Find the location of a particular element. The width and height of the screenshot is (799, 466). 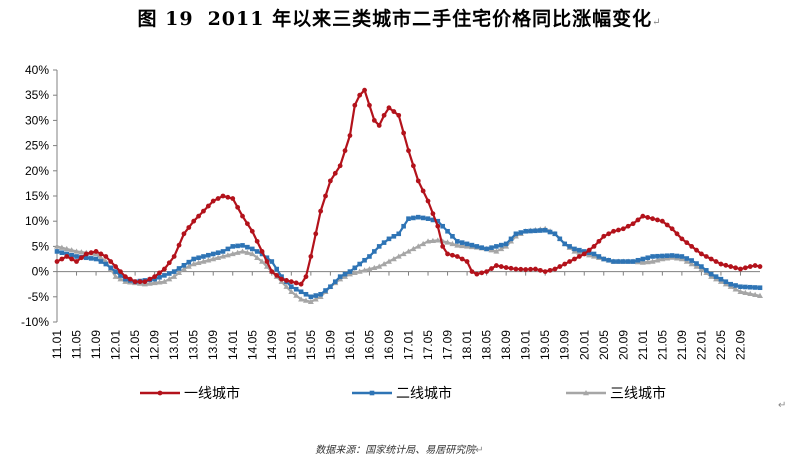

x-tick-label: 21.05 is located at coordinates (662, 345).